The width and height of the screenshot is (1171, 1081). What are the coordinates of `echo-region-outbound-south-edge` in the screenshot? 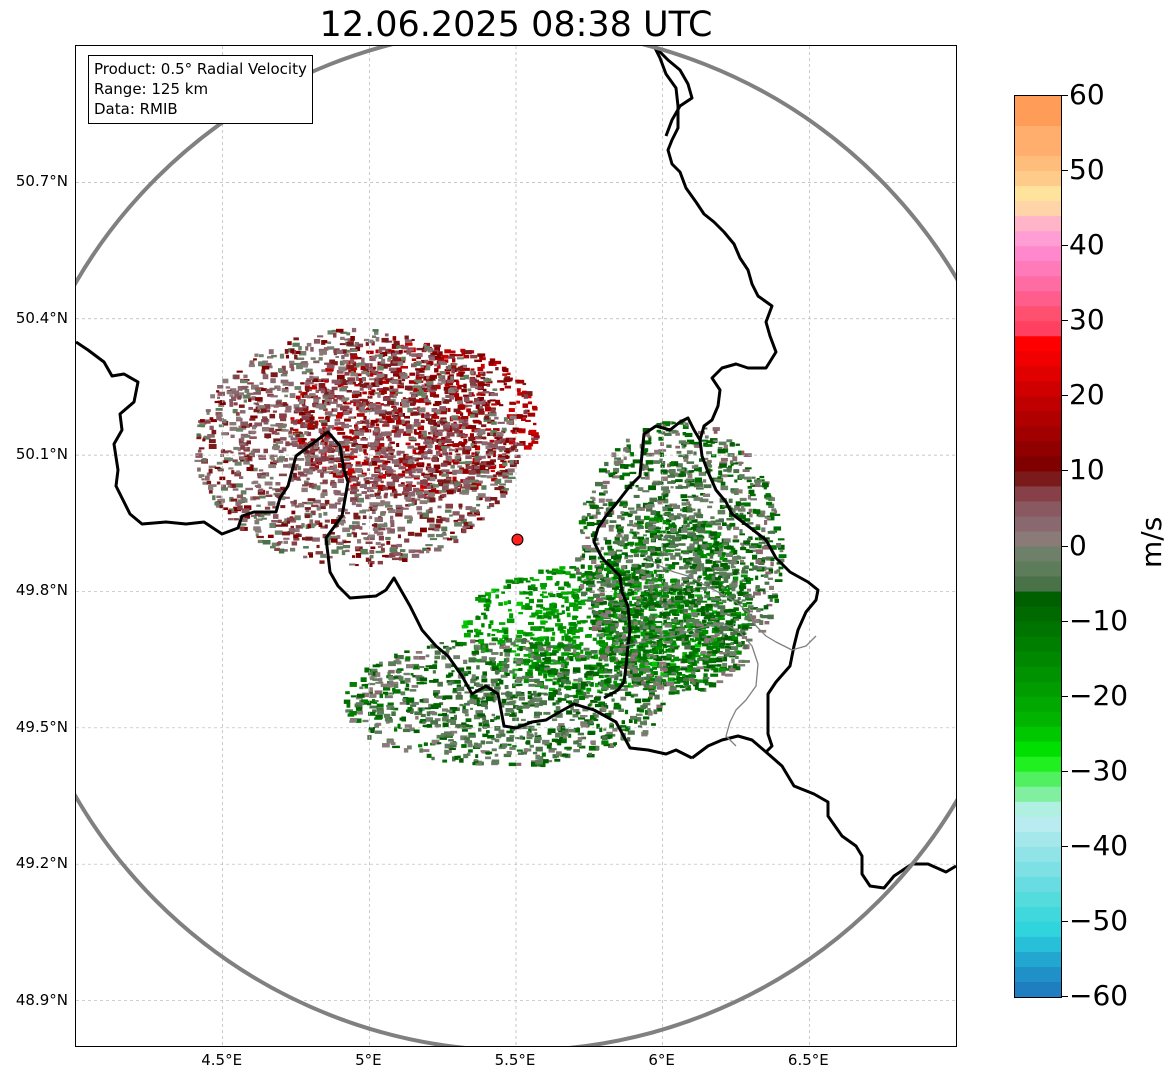 It's located at (504, 702).